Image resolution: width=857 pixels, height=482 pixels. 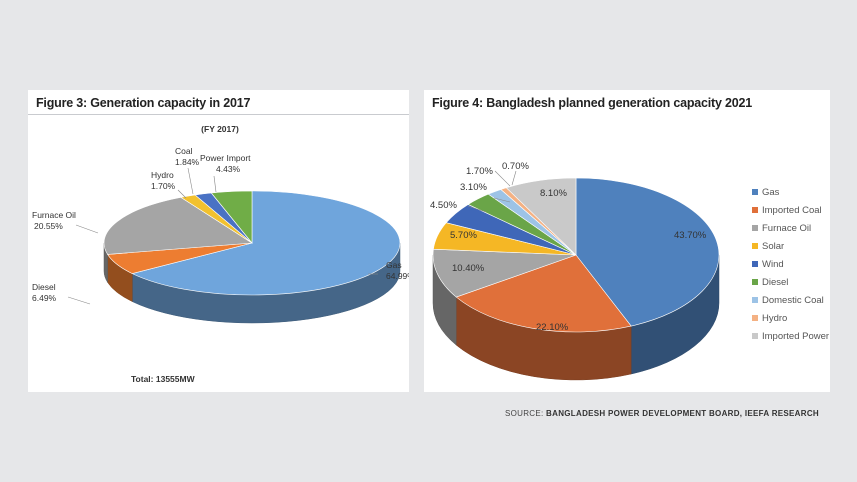 I want to click on figure3-leader-diesel, so click(x=79, y=300).